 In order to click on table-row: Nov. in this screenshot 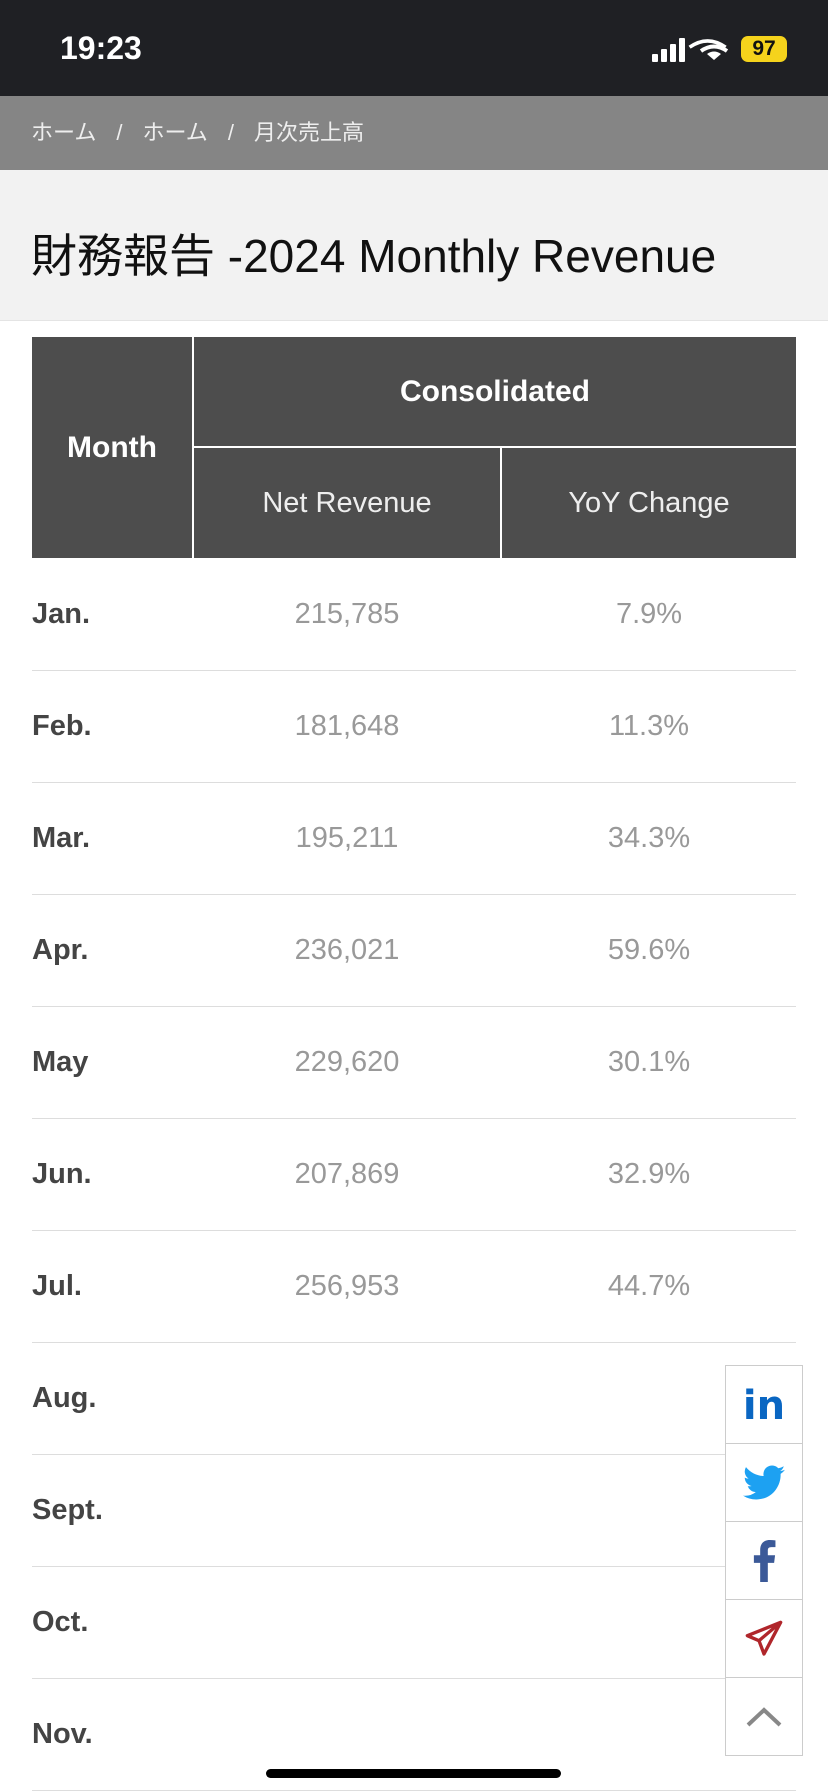, I will do `click(414, 1734)`.